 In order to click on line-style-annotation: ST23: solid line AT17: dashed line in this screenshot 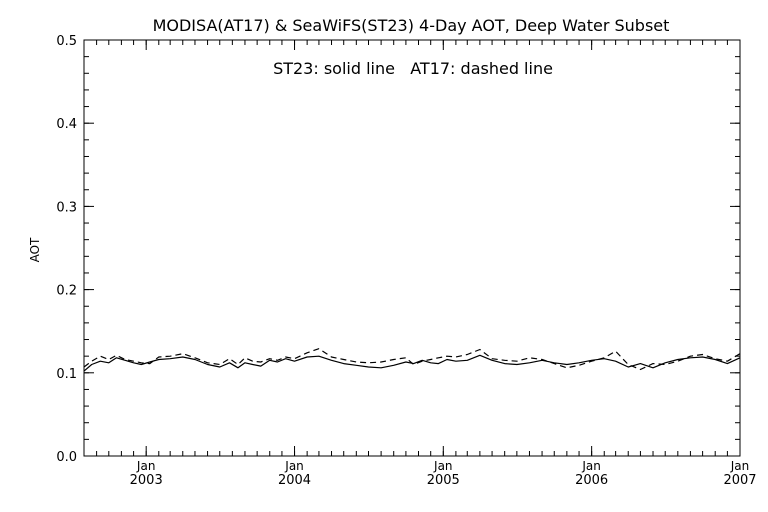, I will do `click(413, 68)`.